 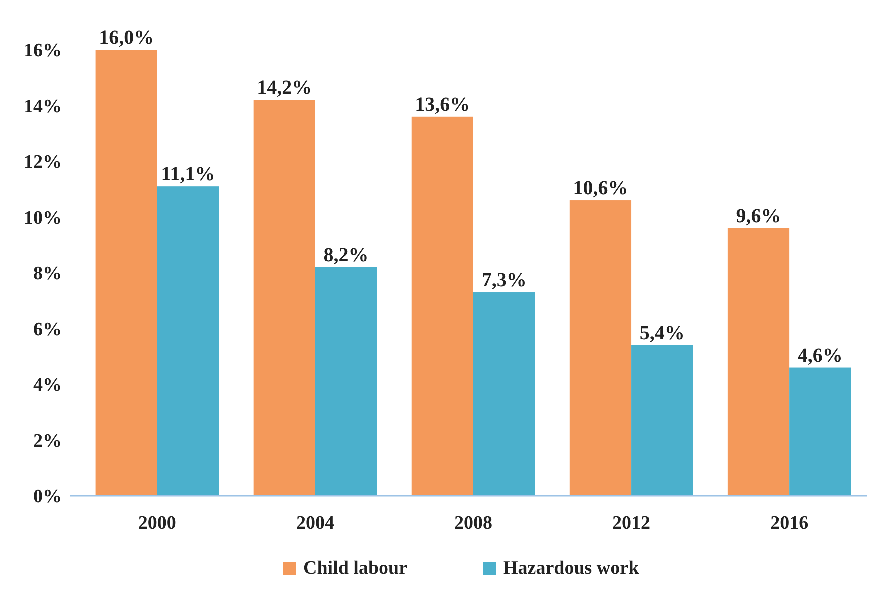 What do you see at coordinates (600, 189) in the screenshot?
I see `data-label: 10,6%` at bounding box center [600, 189].